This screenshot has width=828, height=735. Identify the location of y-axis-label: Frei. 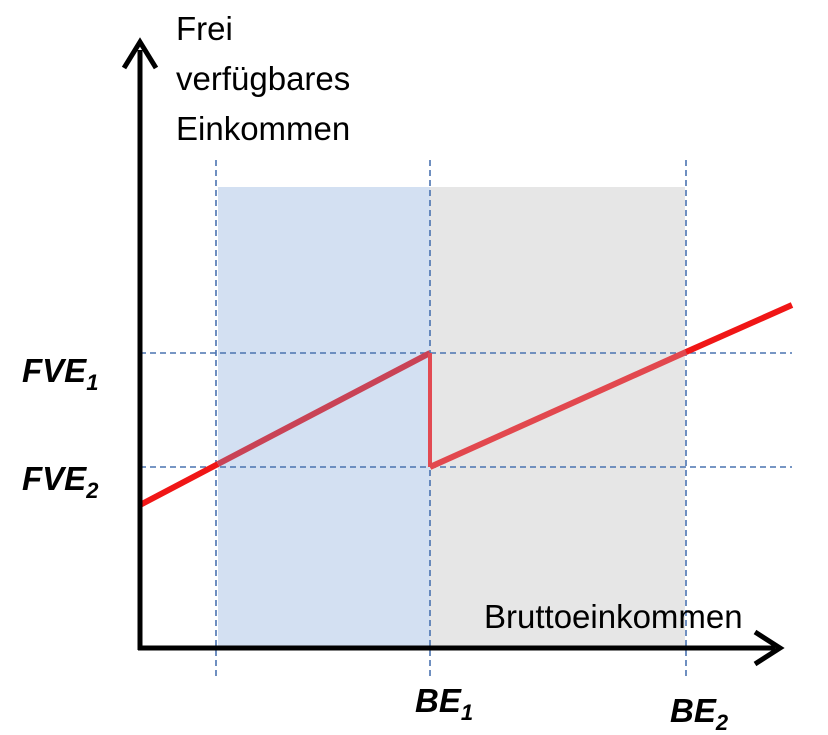
(204, 28).